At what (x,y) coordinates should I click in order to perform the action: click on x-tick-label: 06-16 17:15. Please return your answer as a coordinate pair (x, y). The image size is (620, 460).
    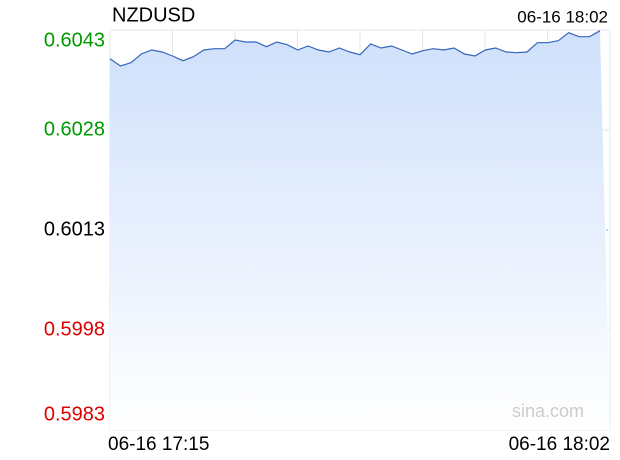
    Looking at the image, I should click on (158, 444).